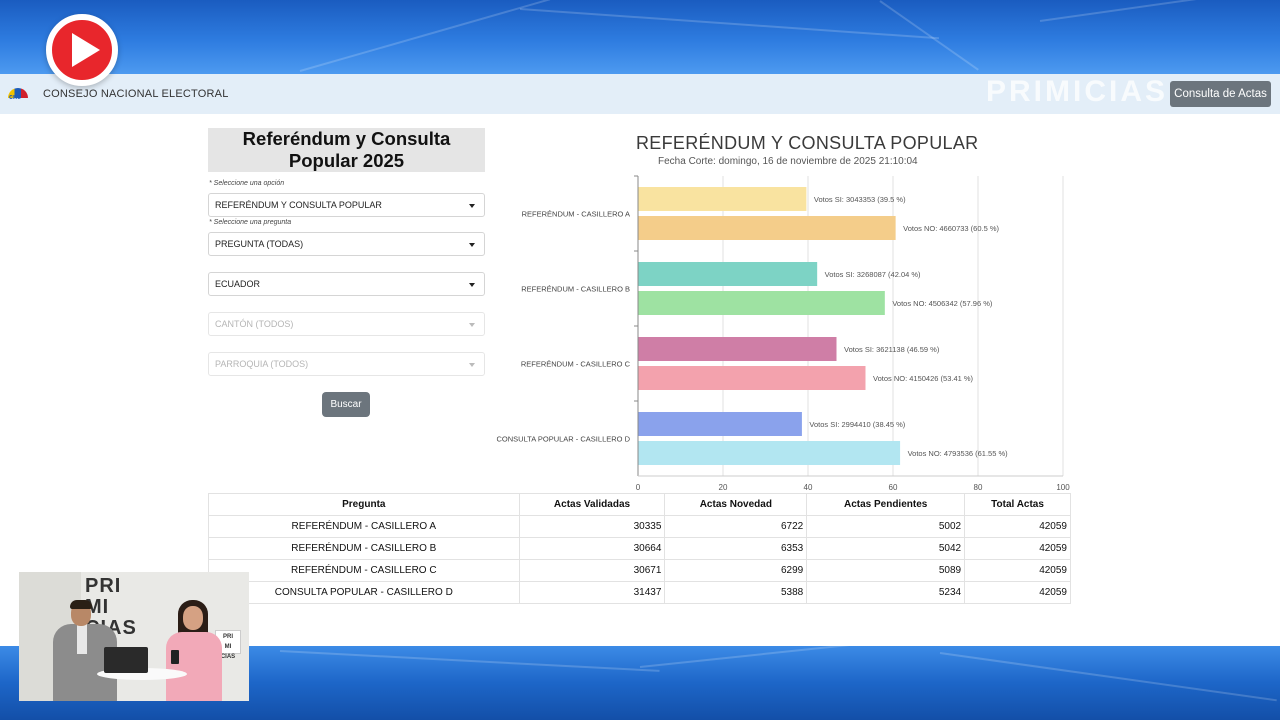 The height and width of the screenshot is (720, 1280). What do you see at coordinates (951, 228) in the screenshot?
I see `bar-data-label: Votos NO: 4660733 (60.5 %)` at bounding box center [951, 228].